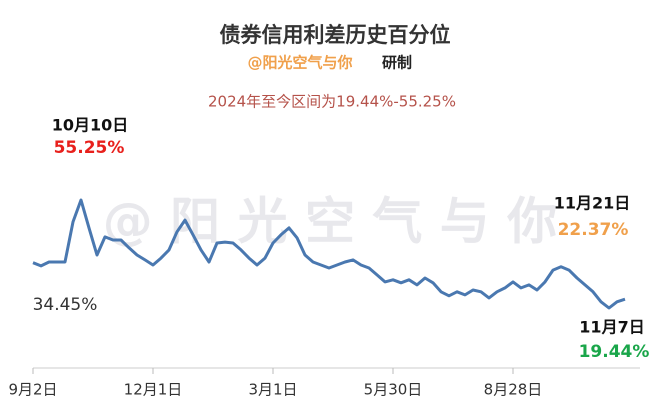  What do you see at coordinates (592, 203) in the screenshot?
I see `annotation: 11月21日` at bounding box center [592, 203].